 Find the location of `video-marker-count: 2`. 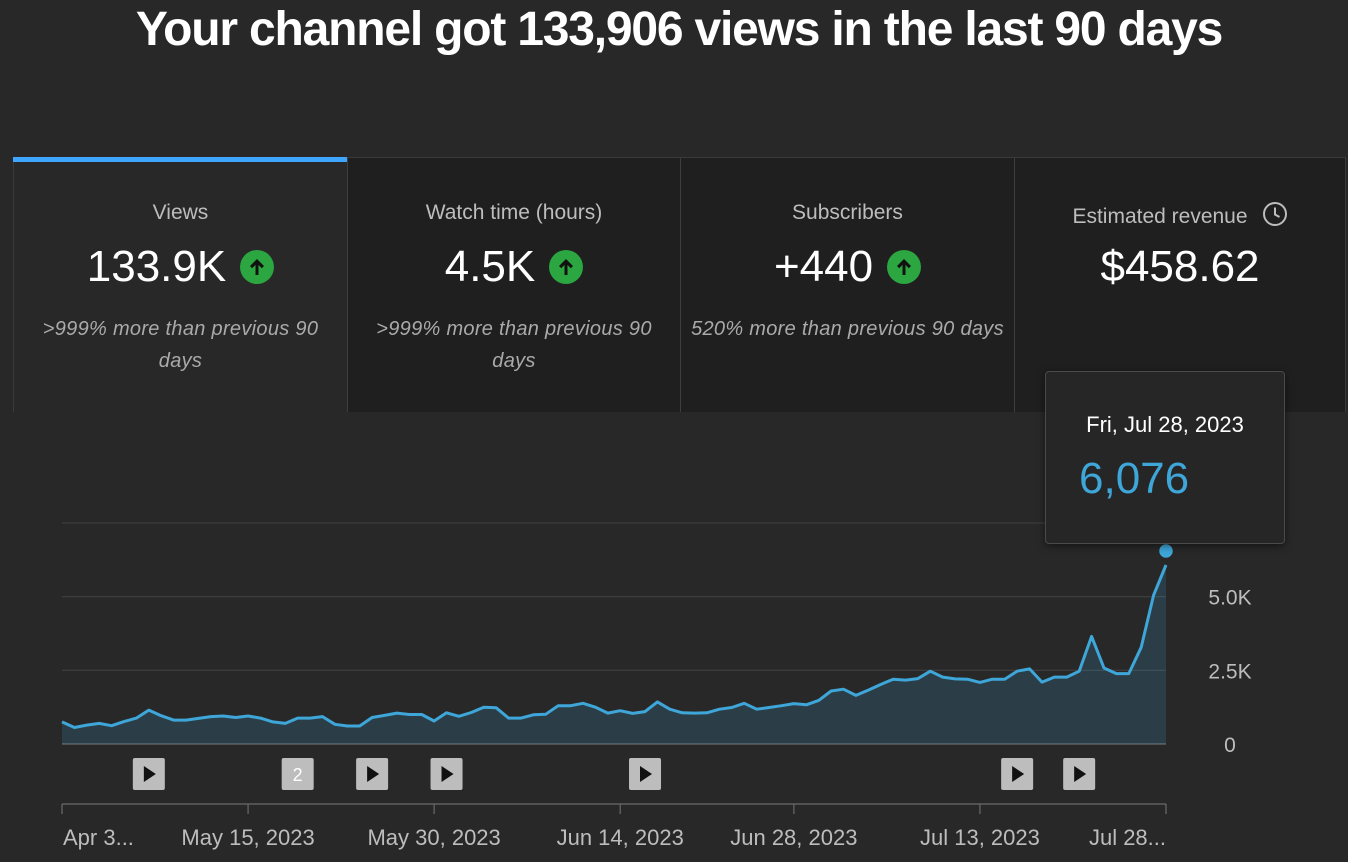

video-marker-count: 2 is located at coordinates (298, 775).